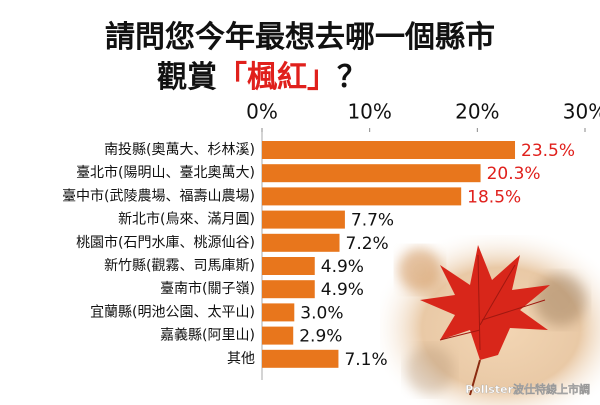 The width and height of the screenshot is (600, 405). Describe the element at coordinates (207, 335) in the screenshot. I see `y-tick-label: 嘉義縣(阿里山)` at that location.